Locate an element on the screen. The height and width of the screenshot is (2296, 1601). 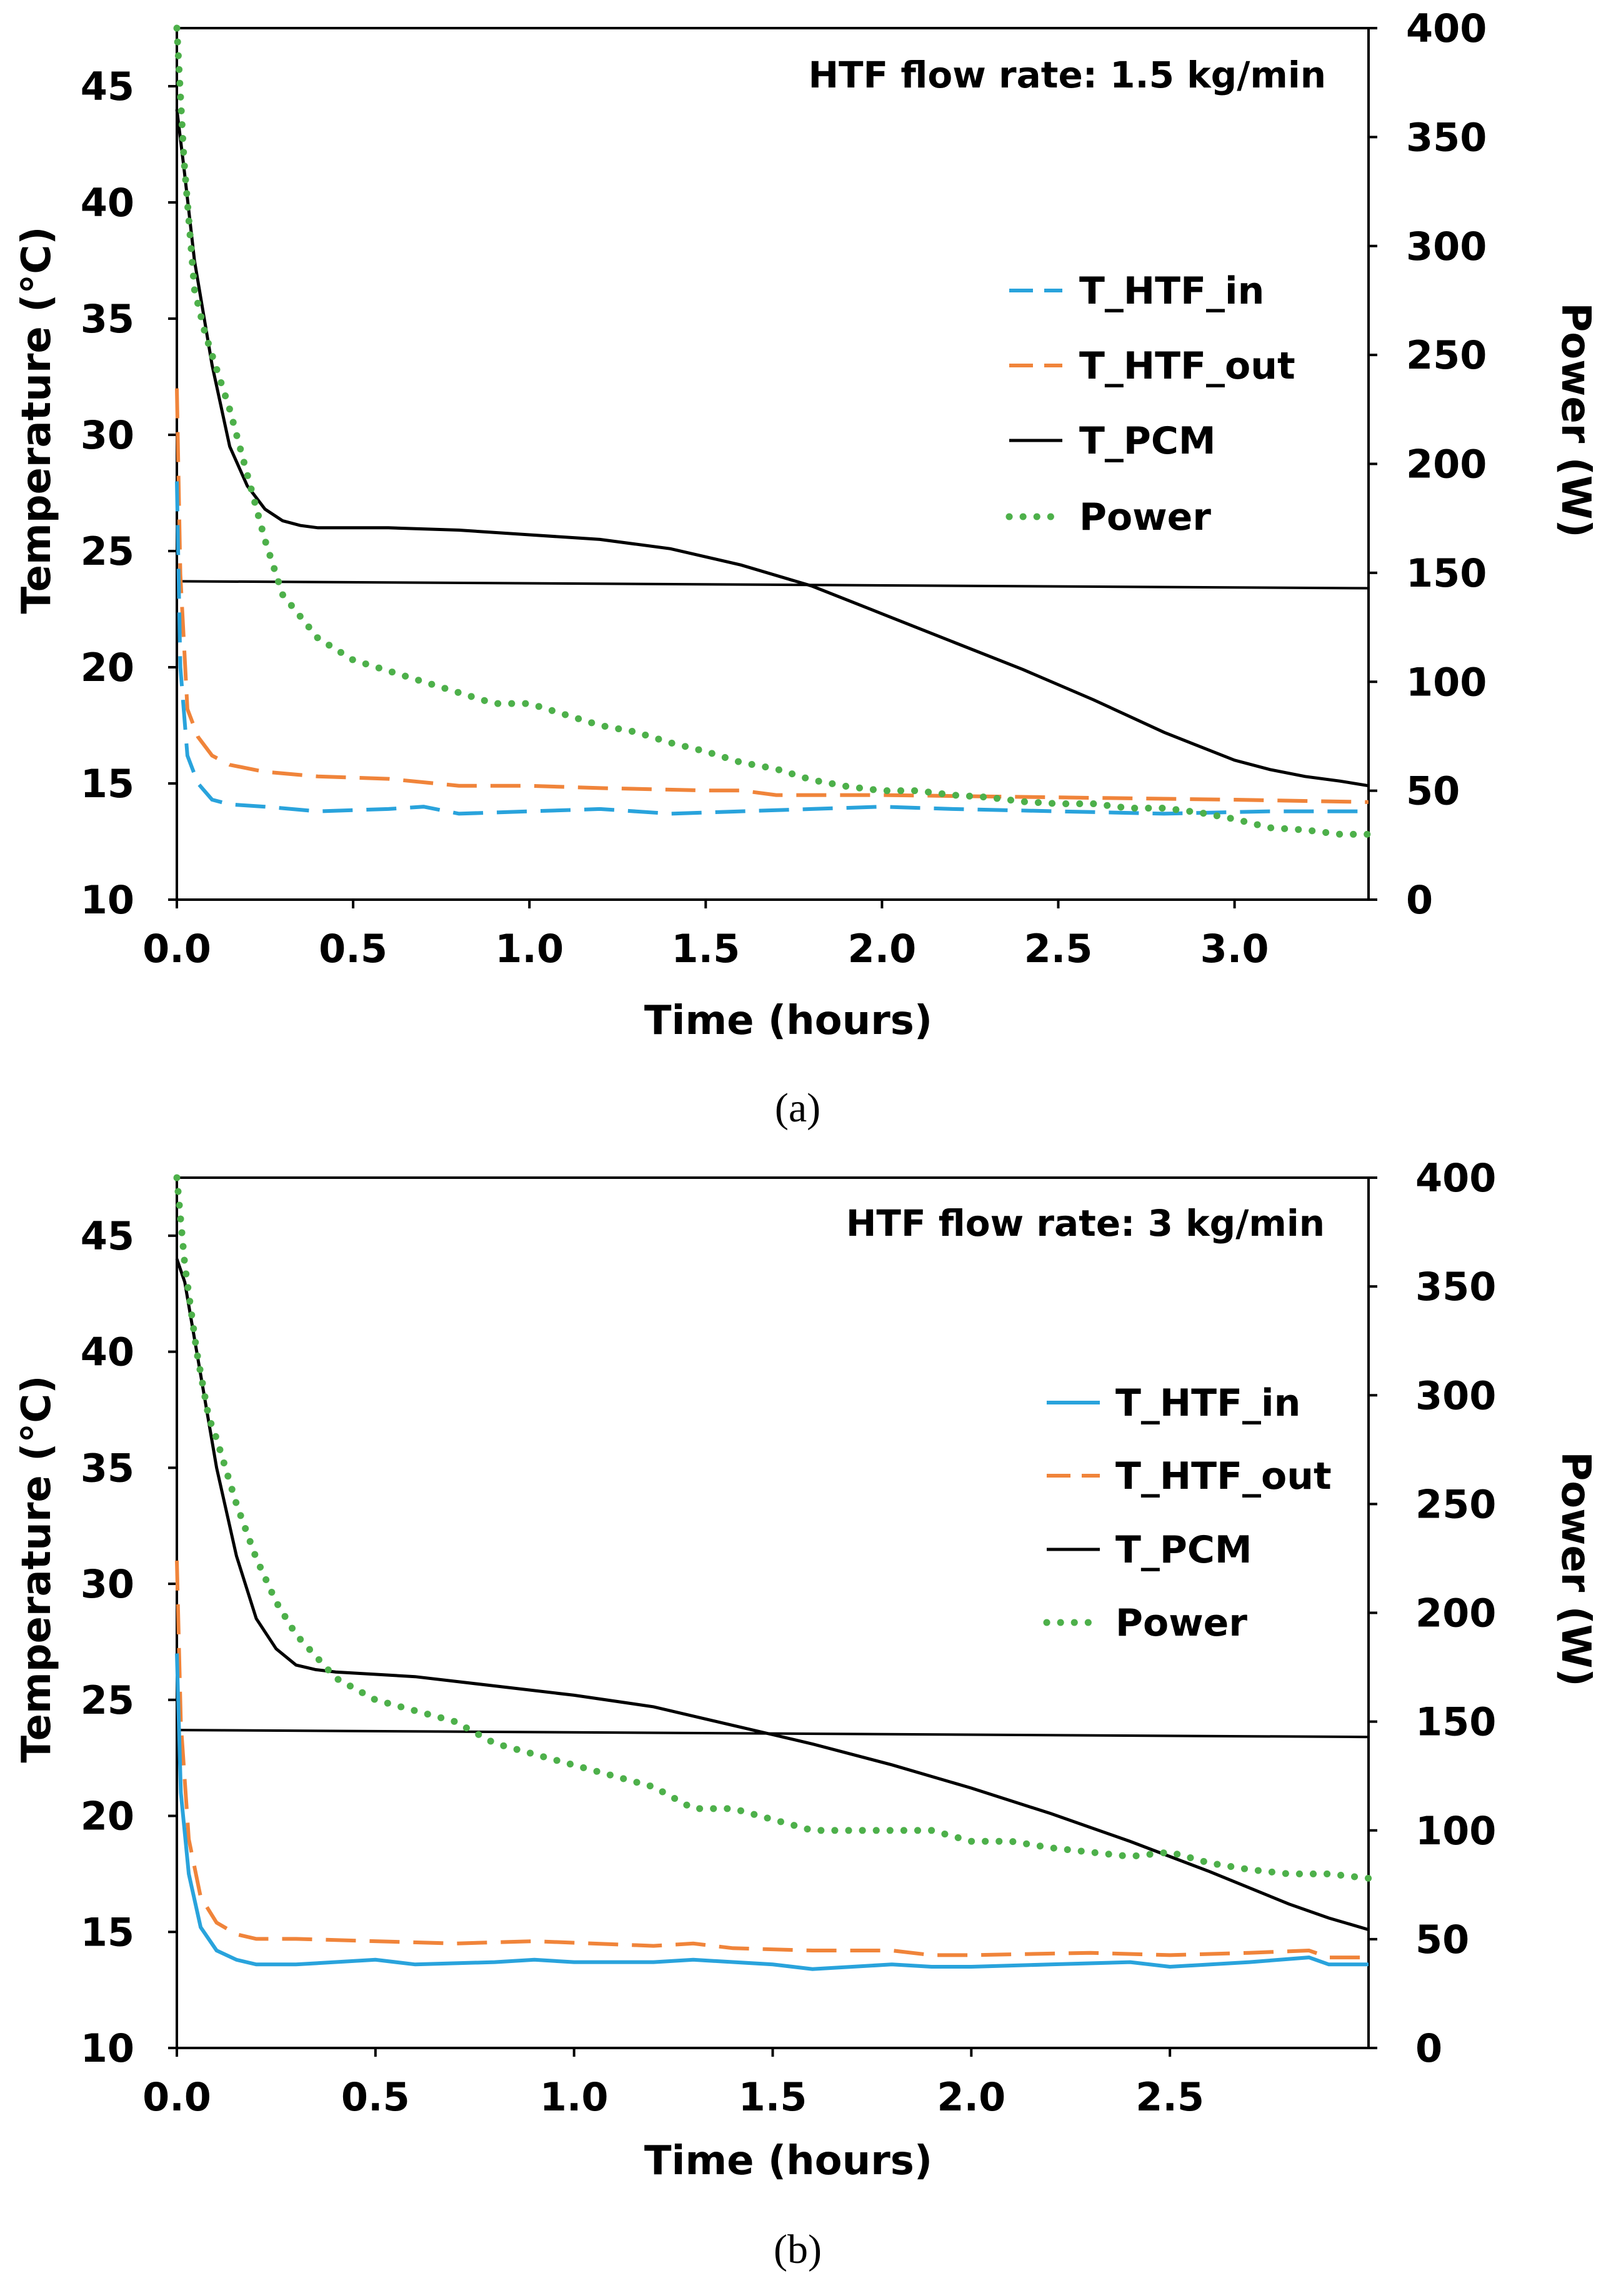
x-tick-label: 3.0 is located at coordinates (1234, 949).